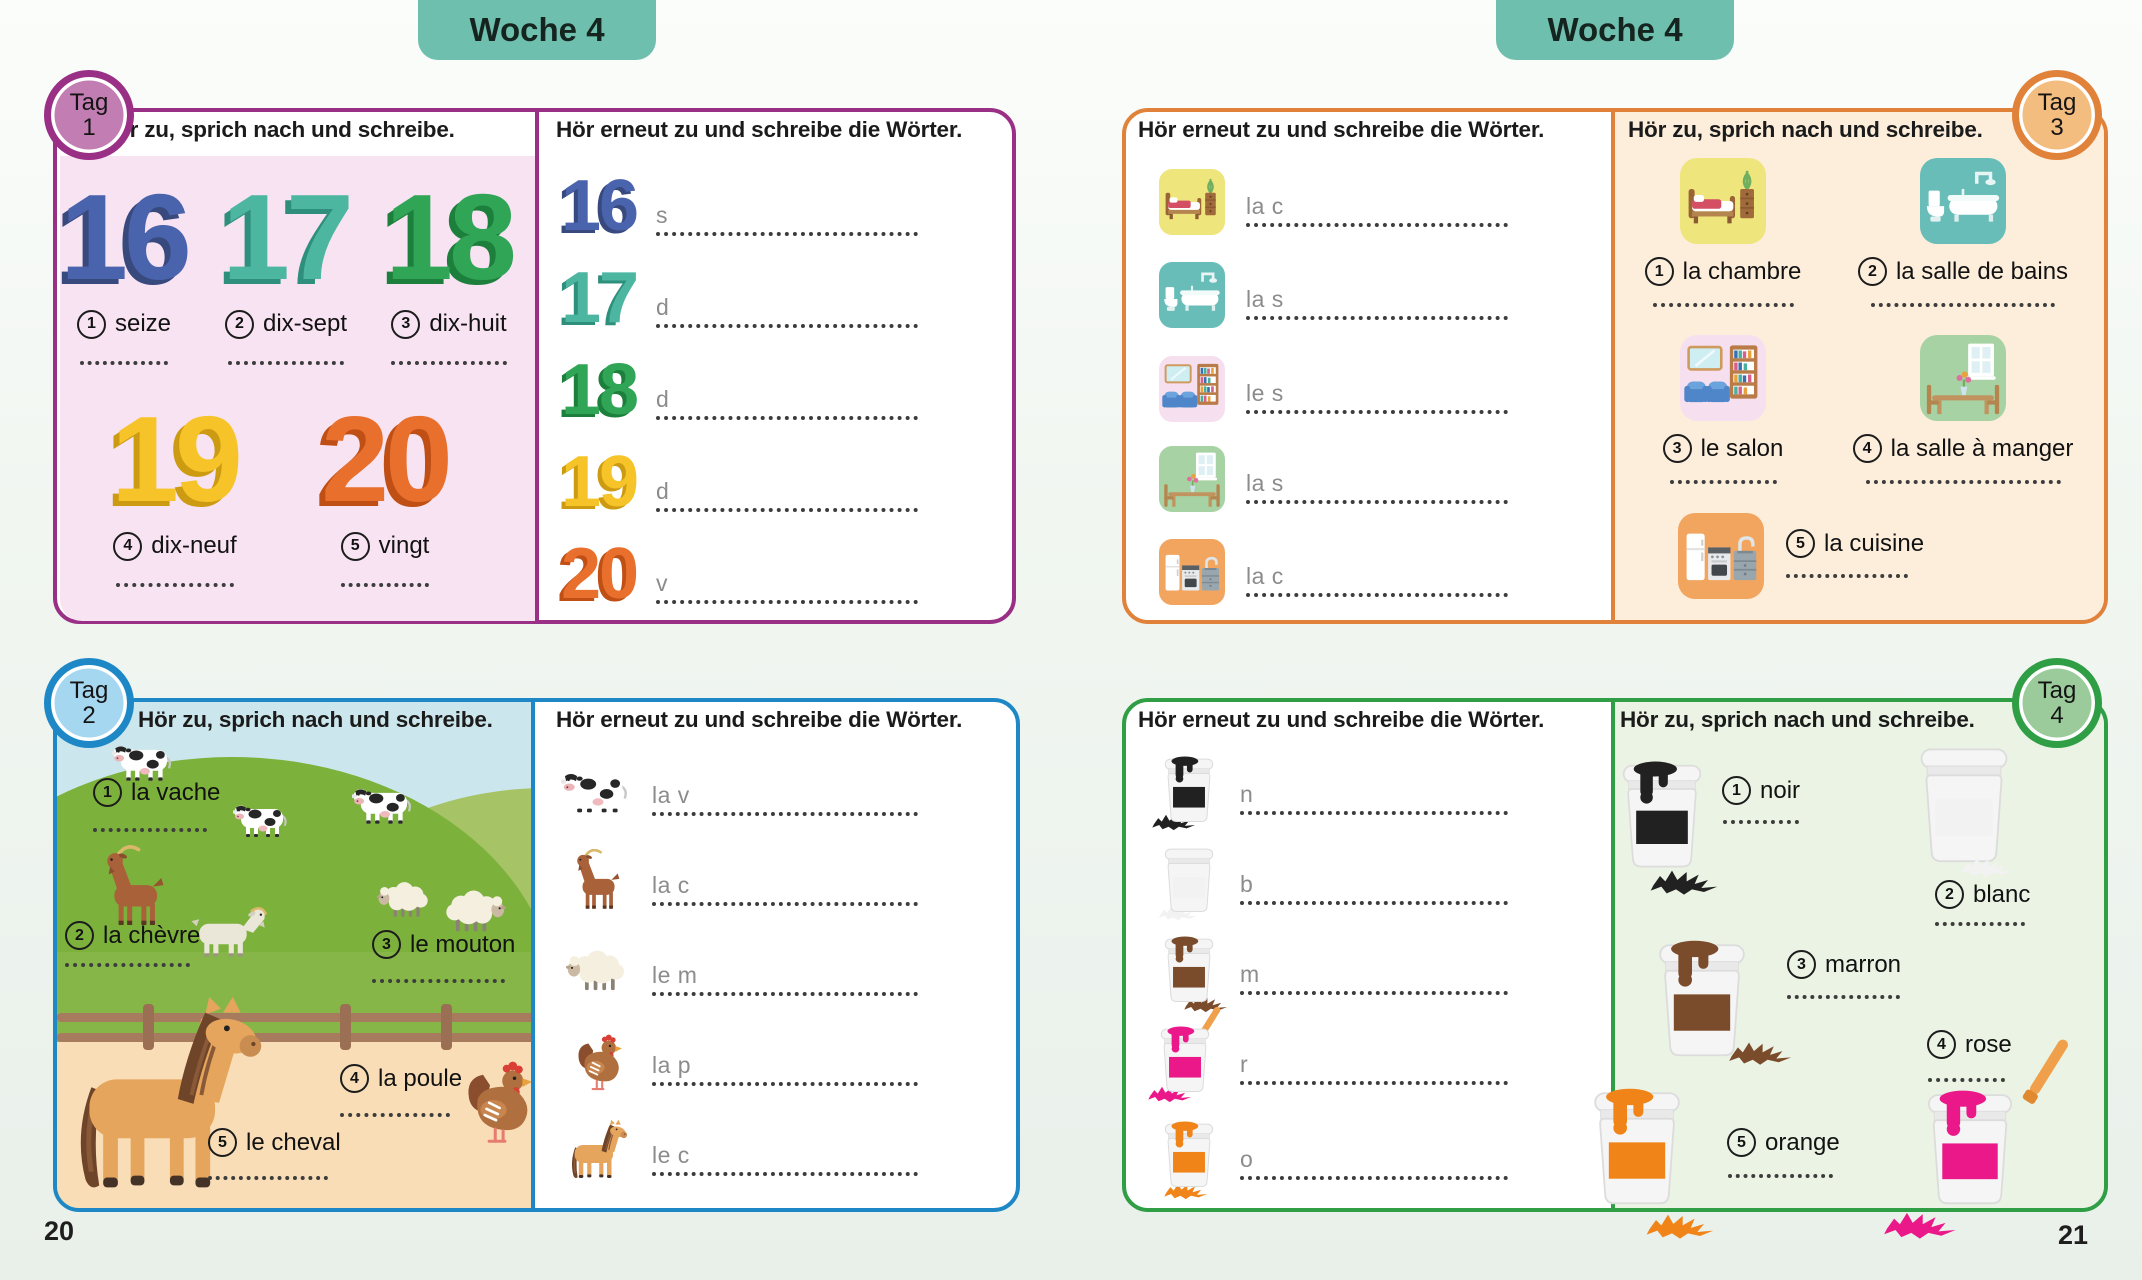 This screenshot has width=2142, height=1280. Describe the element at coordinates (79, 935) in the screenshot. I see `index-circle: 2` at that location.